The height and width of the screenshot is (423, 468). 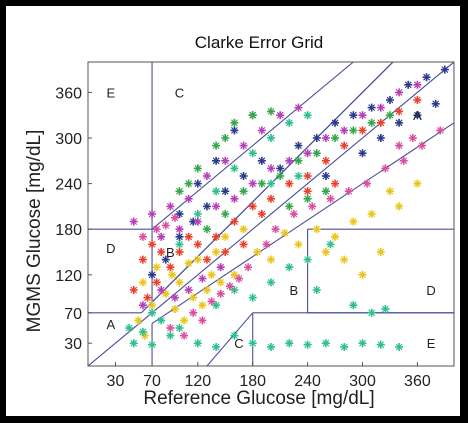 What do you see at coordinates (259, 42) in the screenshot?
I see `chart-title: Clarke Error Grid` at bounding box center [259, 42].